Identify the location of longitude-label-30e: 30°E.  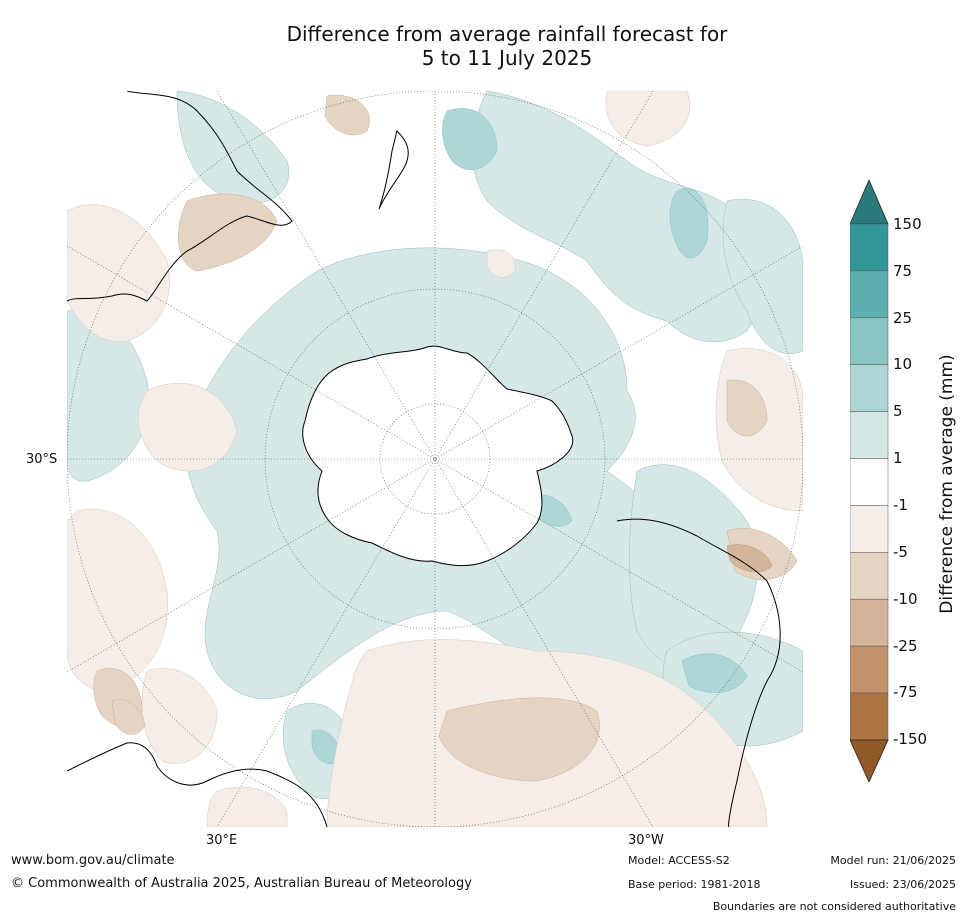
(222, 840).